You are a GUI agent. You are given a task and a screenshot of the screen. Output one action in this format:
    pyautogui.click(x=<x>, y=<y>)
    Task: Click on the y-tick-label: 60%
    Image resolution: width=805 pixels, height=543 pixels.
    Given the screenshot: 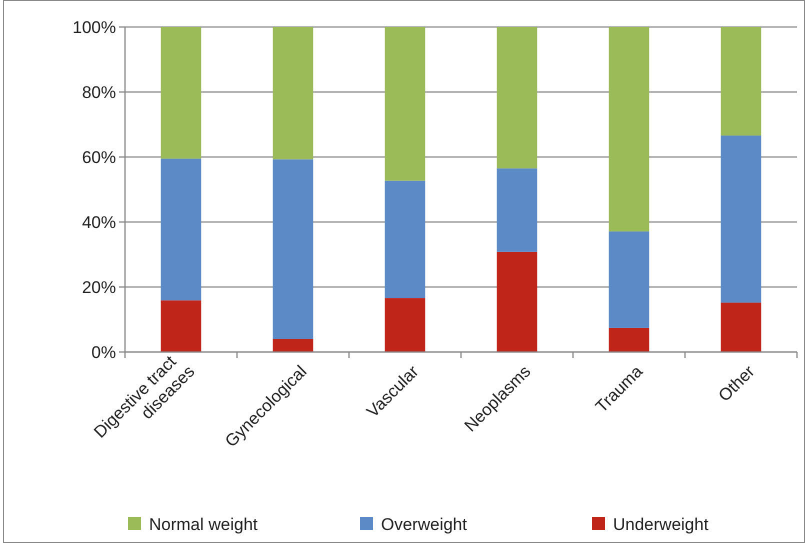 What is the action you would take?
    pyautogui.click(x=99, y=157)
    